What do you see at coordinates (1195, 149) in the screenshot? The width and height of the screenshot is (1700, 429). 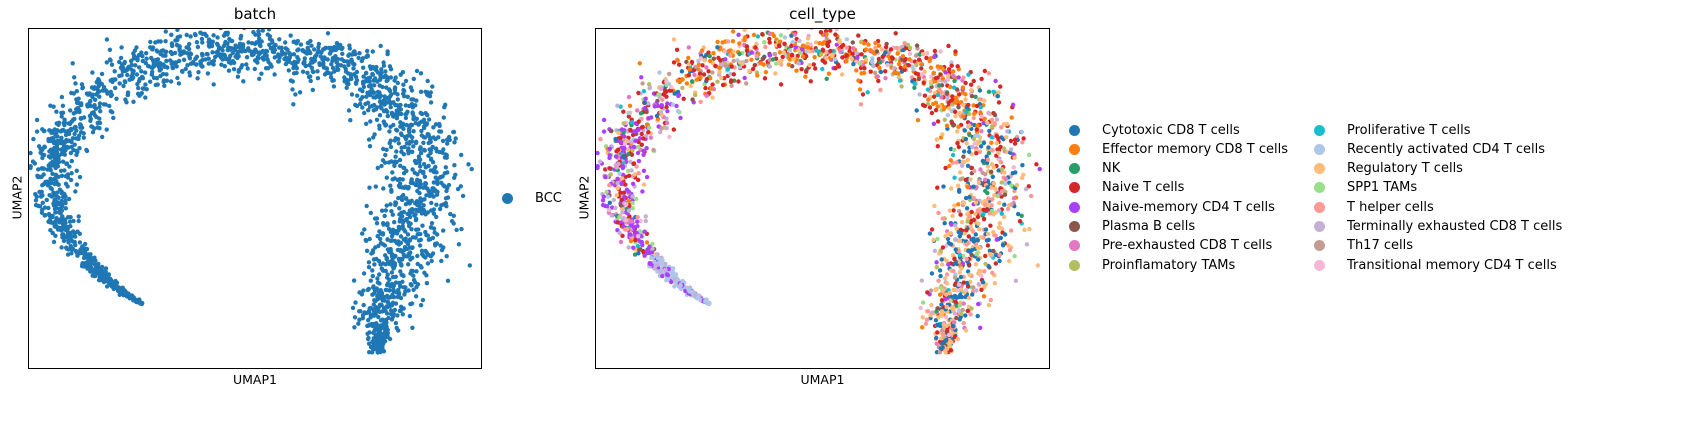 I see `legend-label: Effector memory CD8 T cells` at bounding box center [1195, 149].